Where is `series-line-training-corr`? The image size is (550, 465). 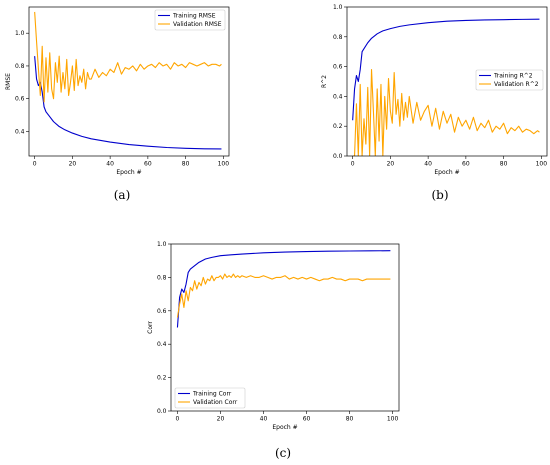
series-line-training-corr is located at coordinates (283, 289).